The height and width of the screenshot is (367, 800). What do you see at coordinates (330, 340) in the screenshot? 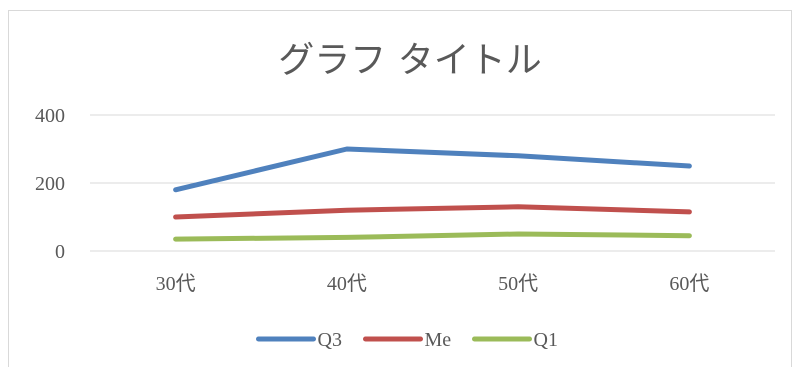
I see `legend-label: Q3` at bounding box center [330, 340].